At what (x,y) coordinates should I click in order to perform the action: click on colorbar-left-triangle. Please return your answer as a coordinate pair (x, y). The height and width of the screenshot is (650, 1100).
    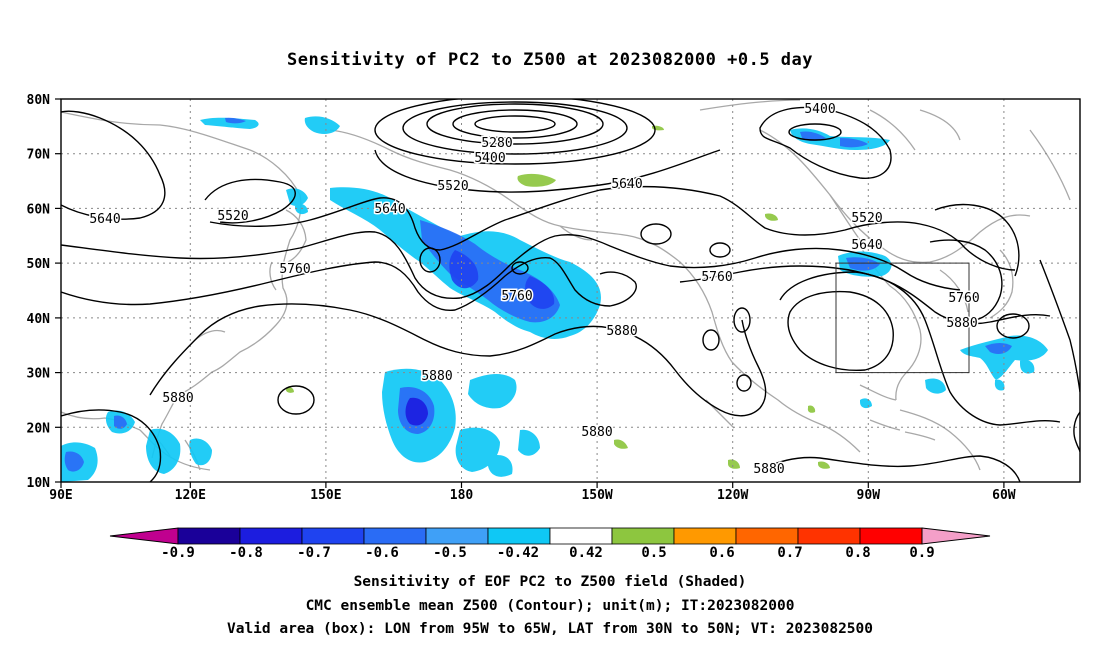
    Looking at the image, I should click on (144, 536).